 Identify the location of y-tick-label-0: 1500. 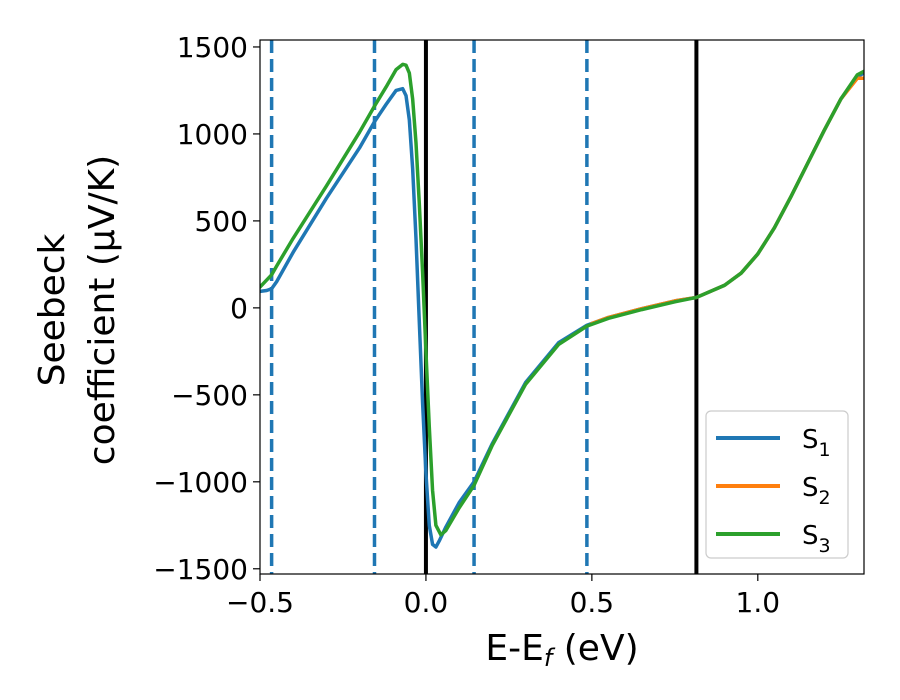
(212, 47).